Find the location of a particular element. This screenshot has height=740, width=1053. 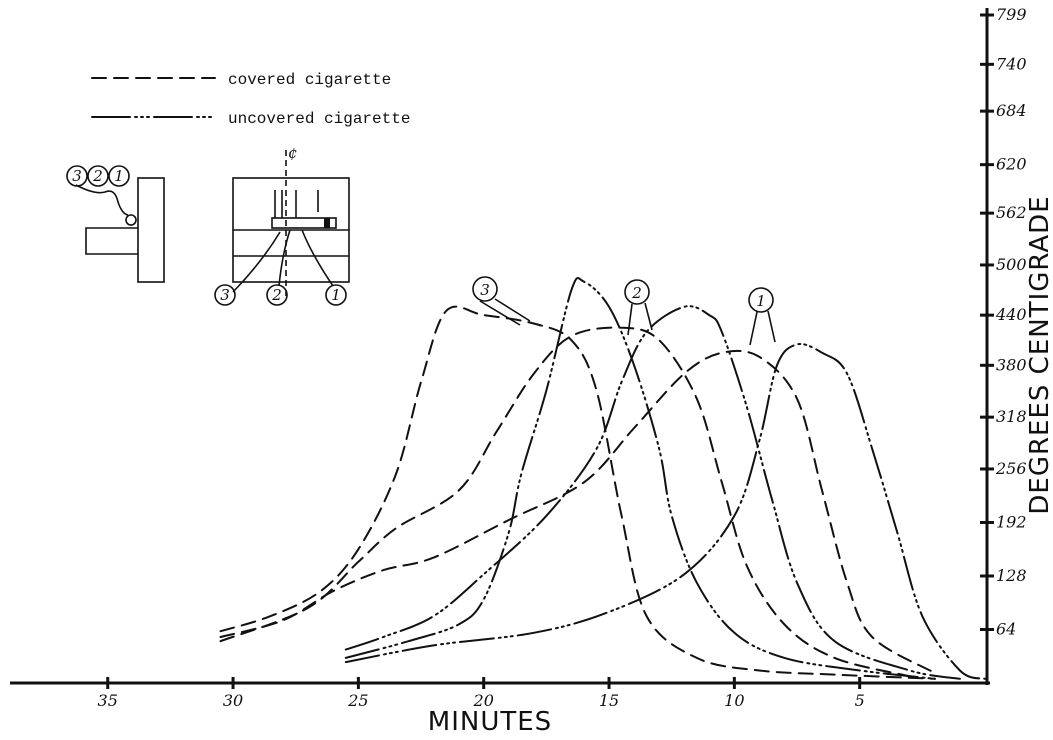

front-view-marker-2-circle is located at coordinates (277, 295).